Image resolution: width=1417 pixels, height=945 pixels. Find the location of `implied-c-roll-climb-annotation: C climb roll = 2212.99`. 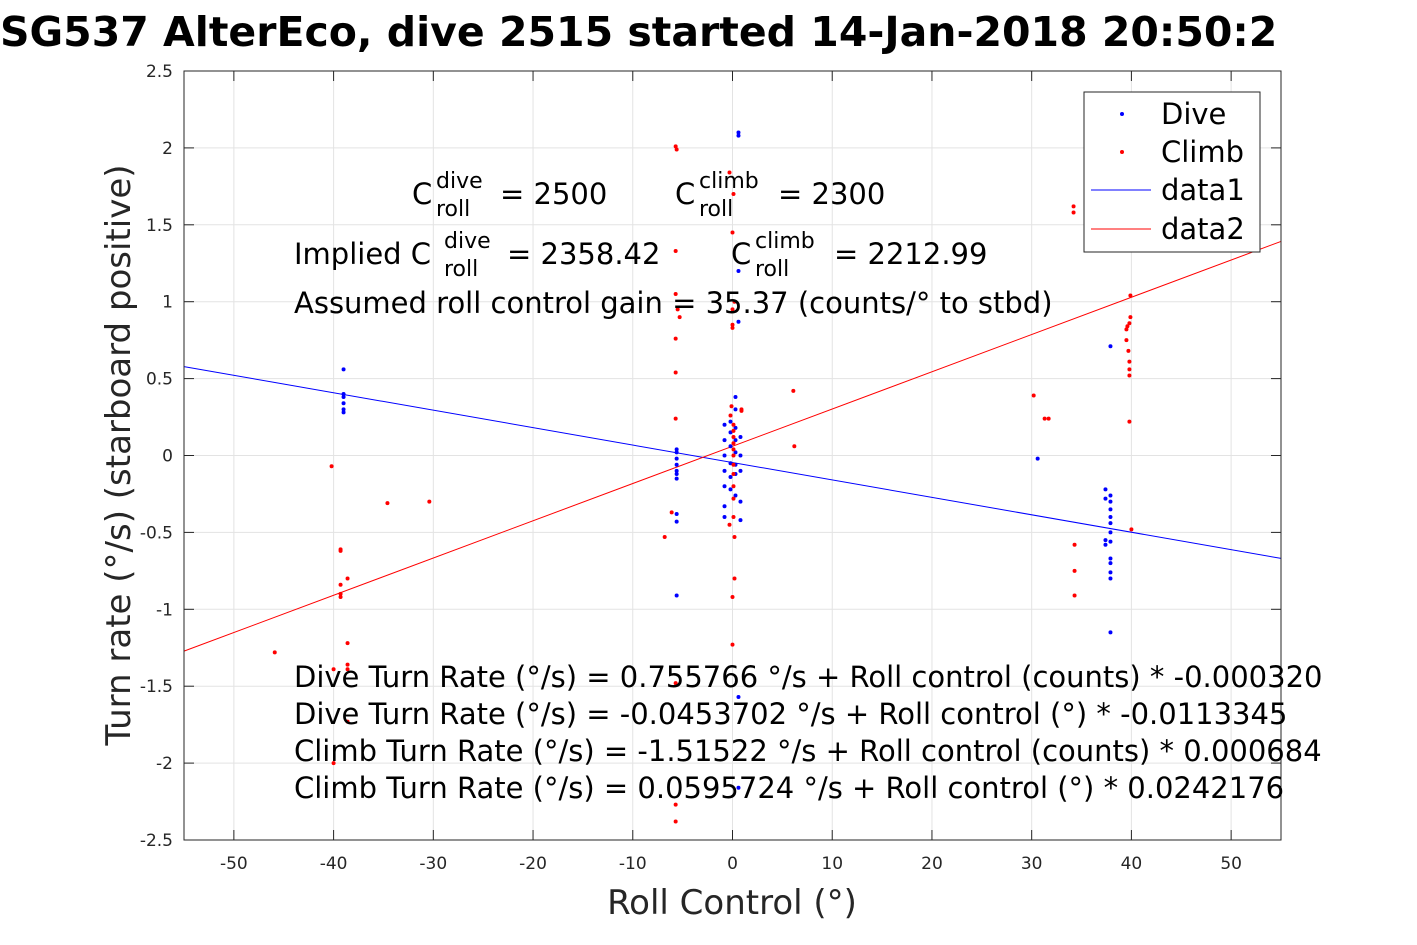

implied-c-roll-climb-annotation: C climb roll = 2212.99 is located at coordinates (859, 255).